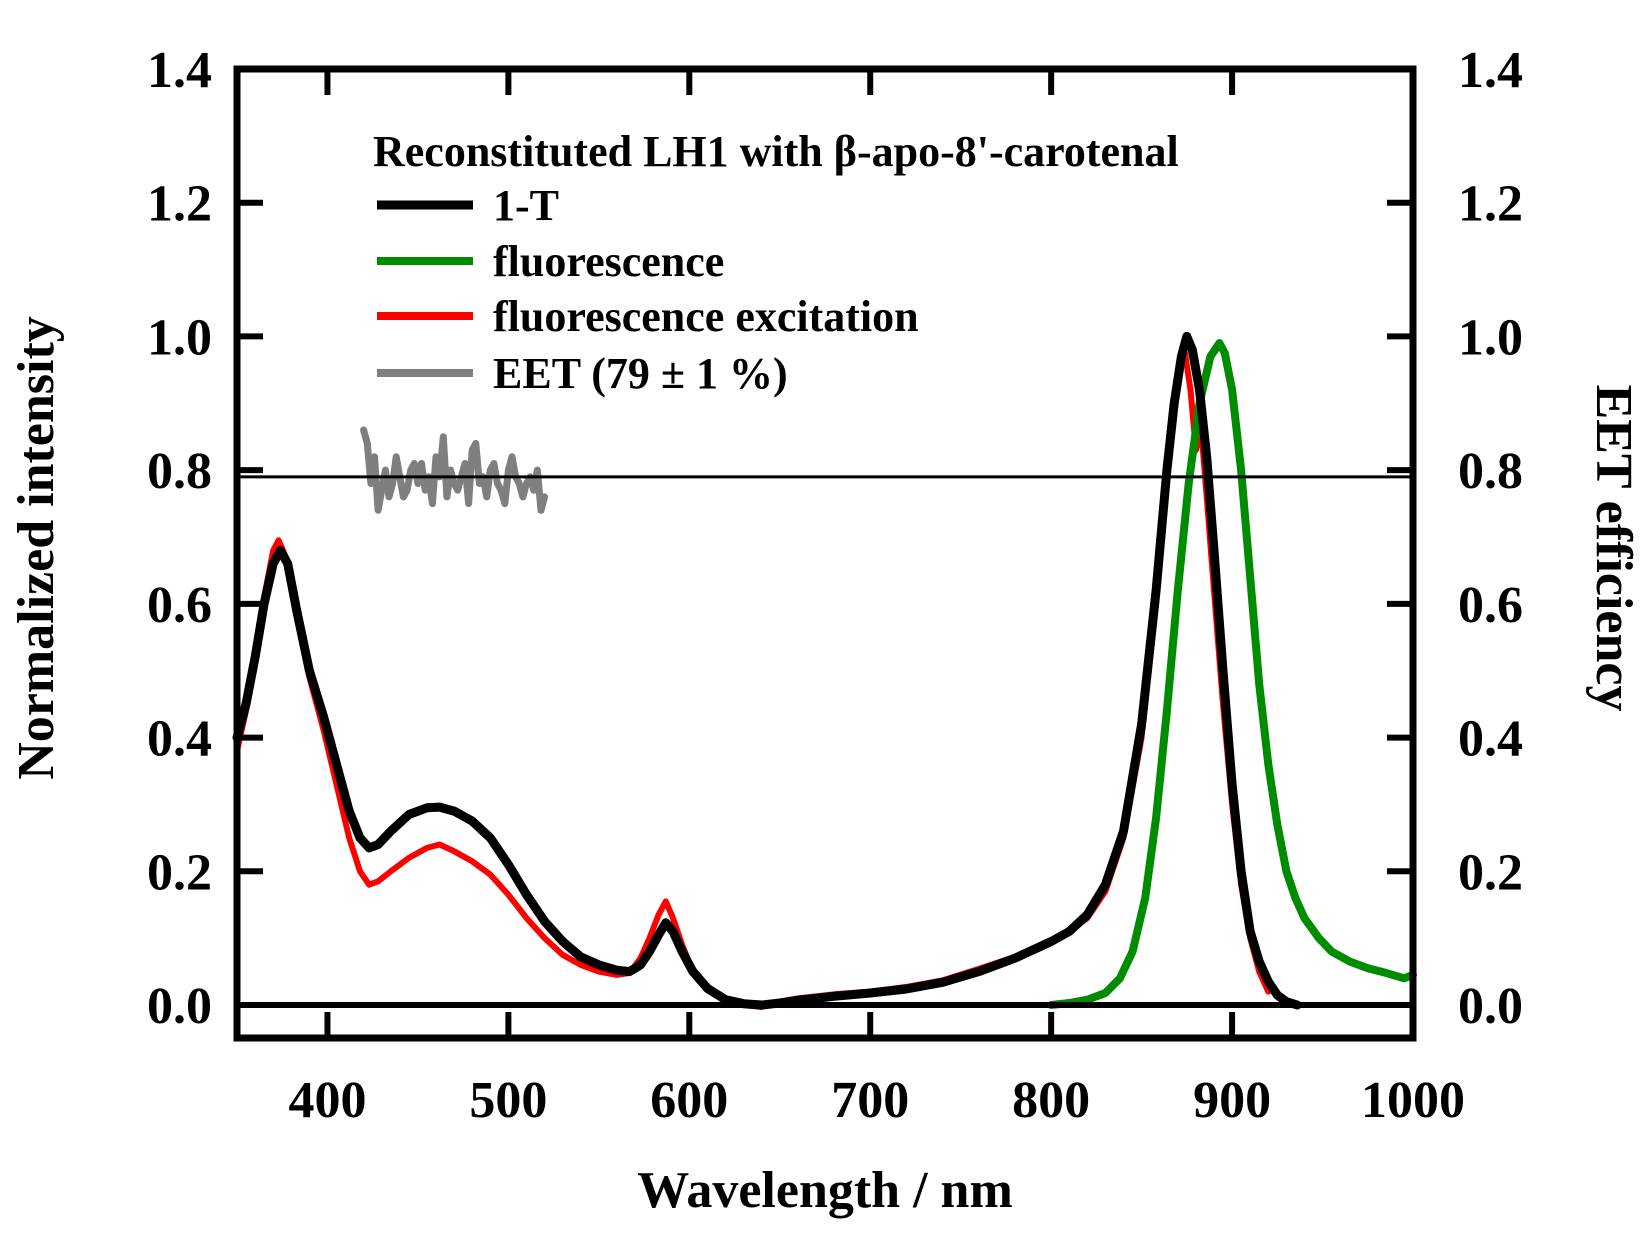 Image resolution: width=1650 pixels, height=1234 pixels. What do you see at coordinates (608, 261) in the screenshot?
I see `legend-label: fluorescence` at bounding box center [608, 261].